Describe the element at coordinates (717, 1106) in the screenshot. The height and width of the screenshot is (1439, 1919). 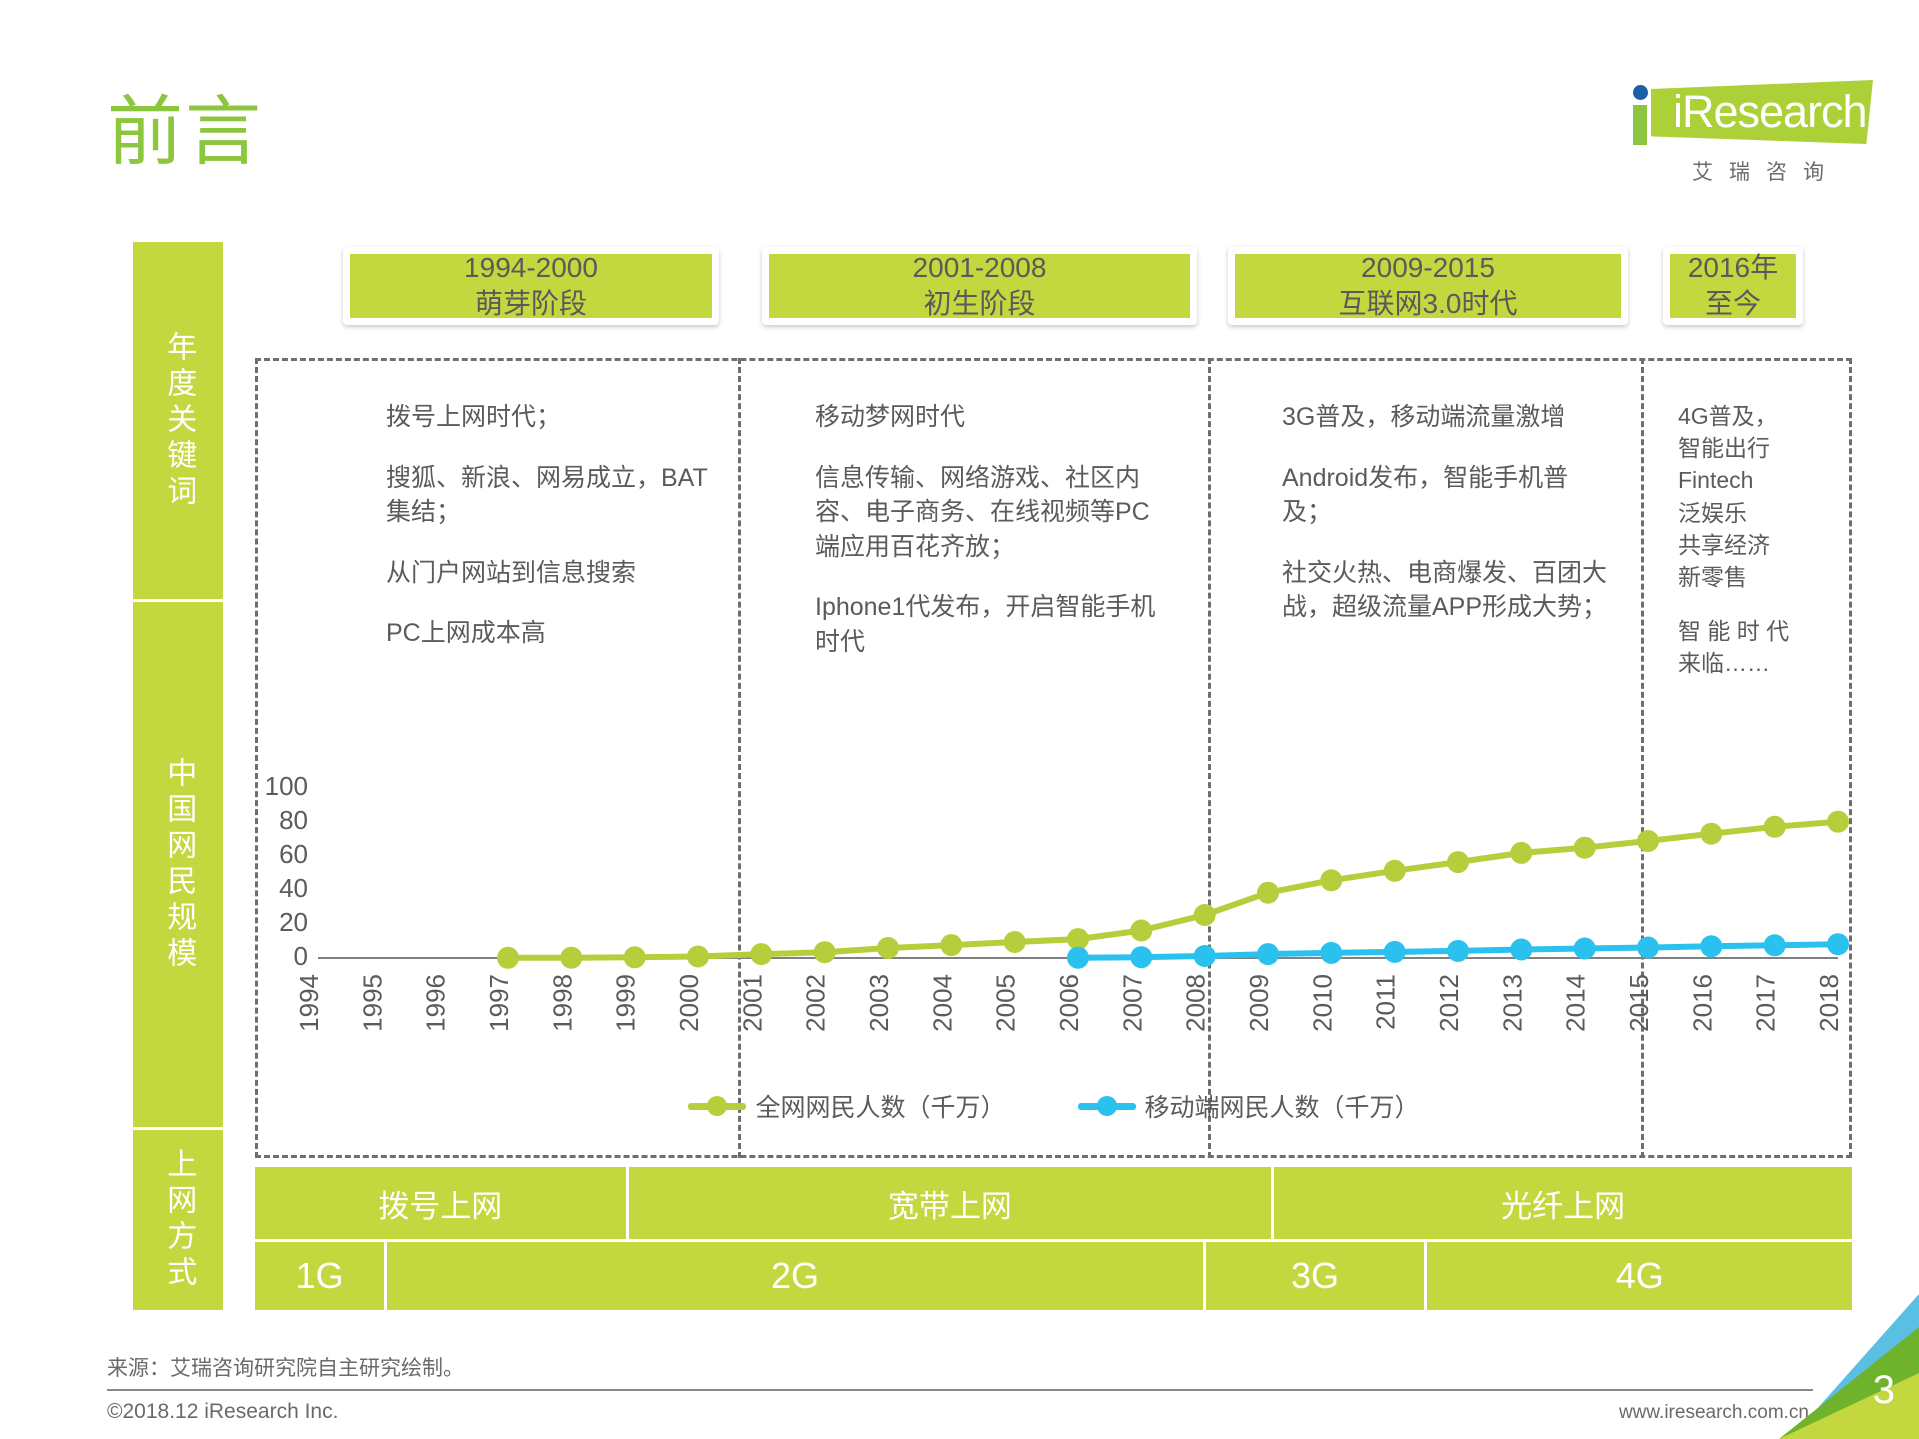
I see `legend-swatch-total` at that location.